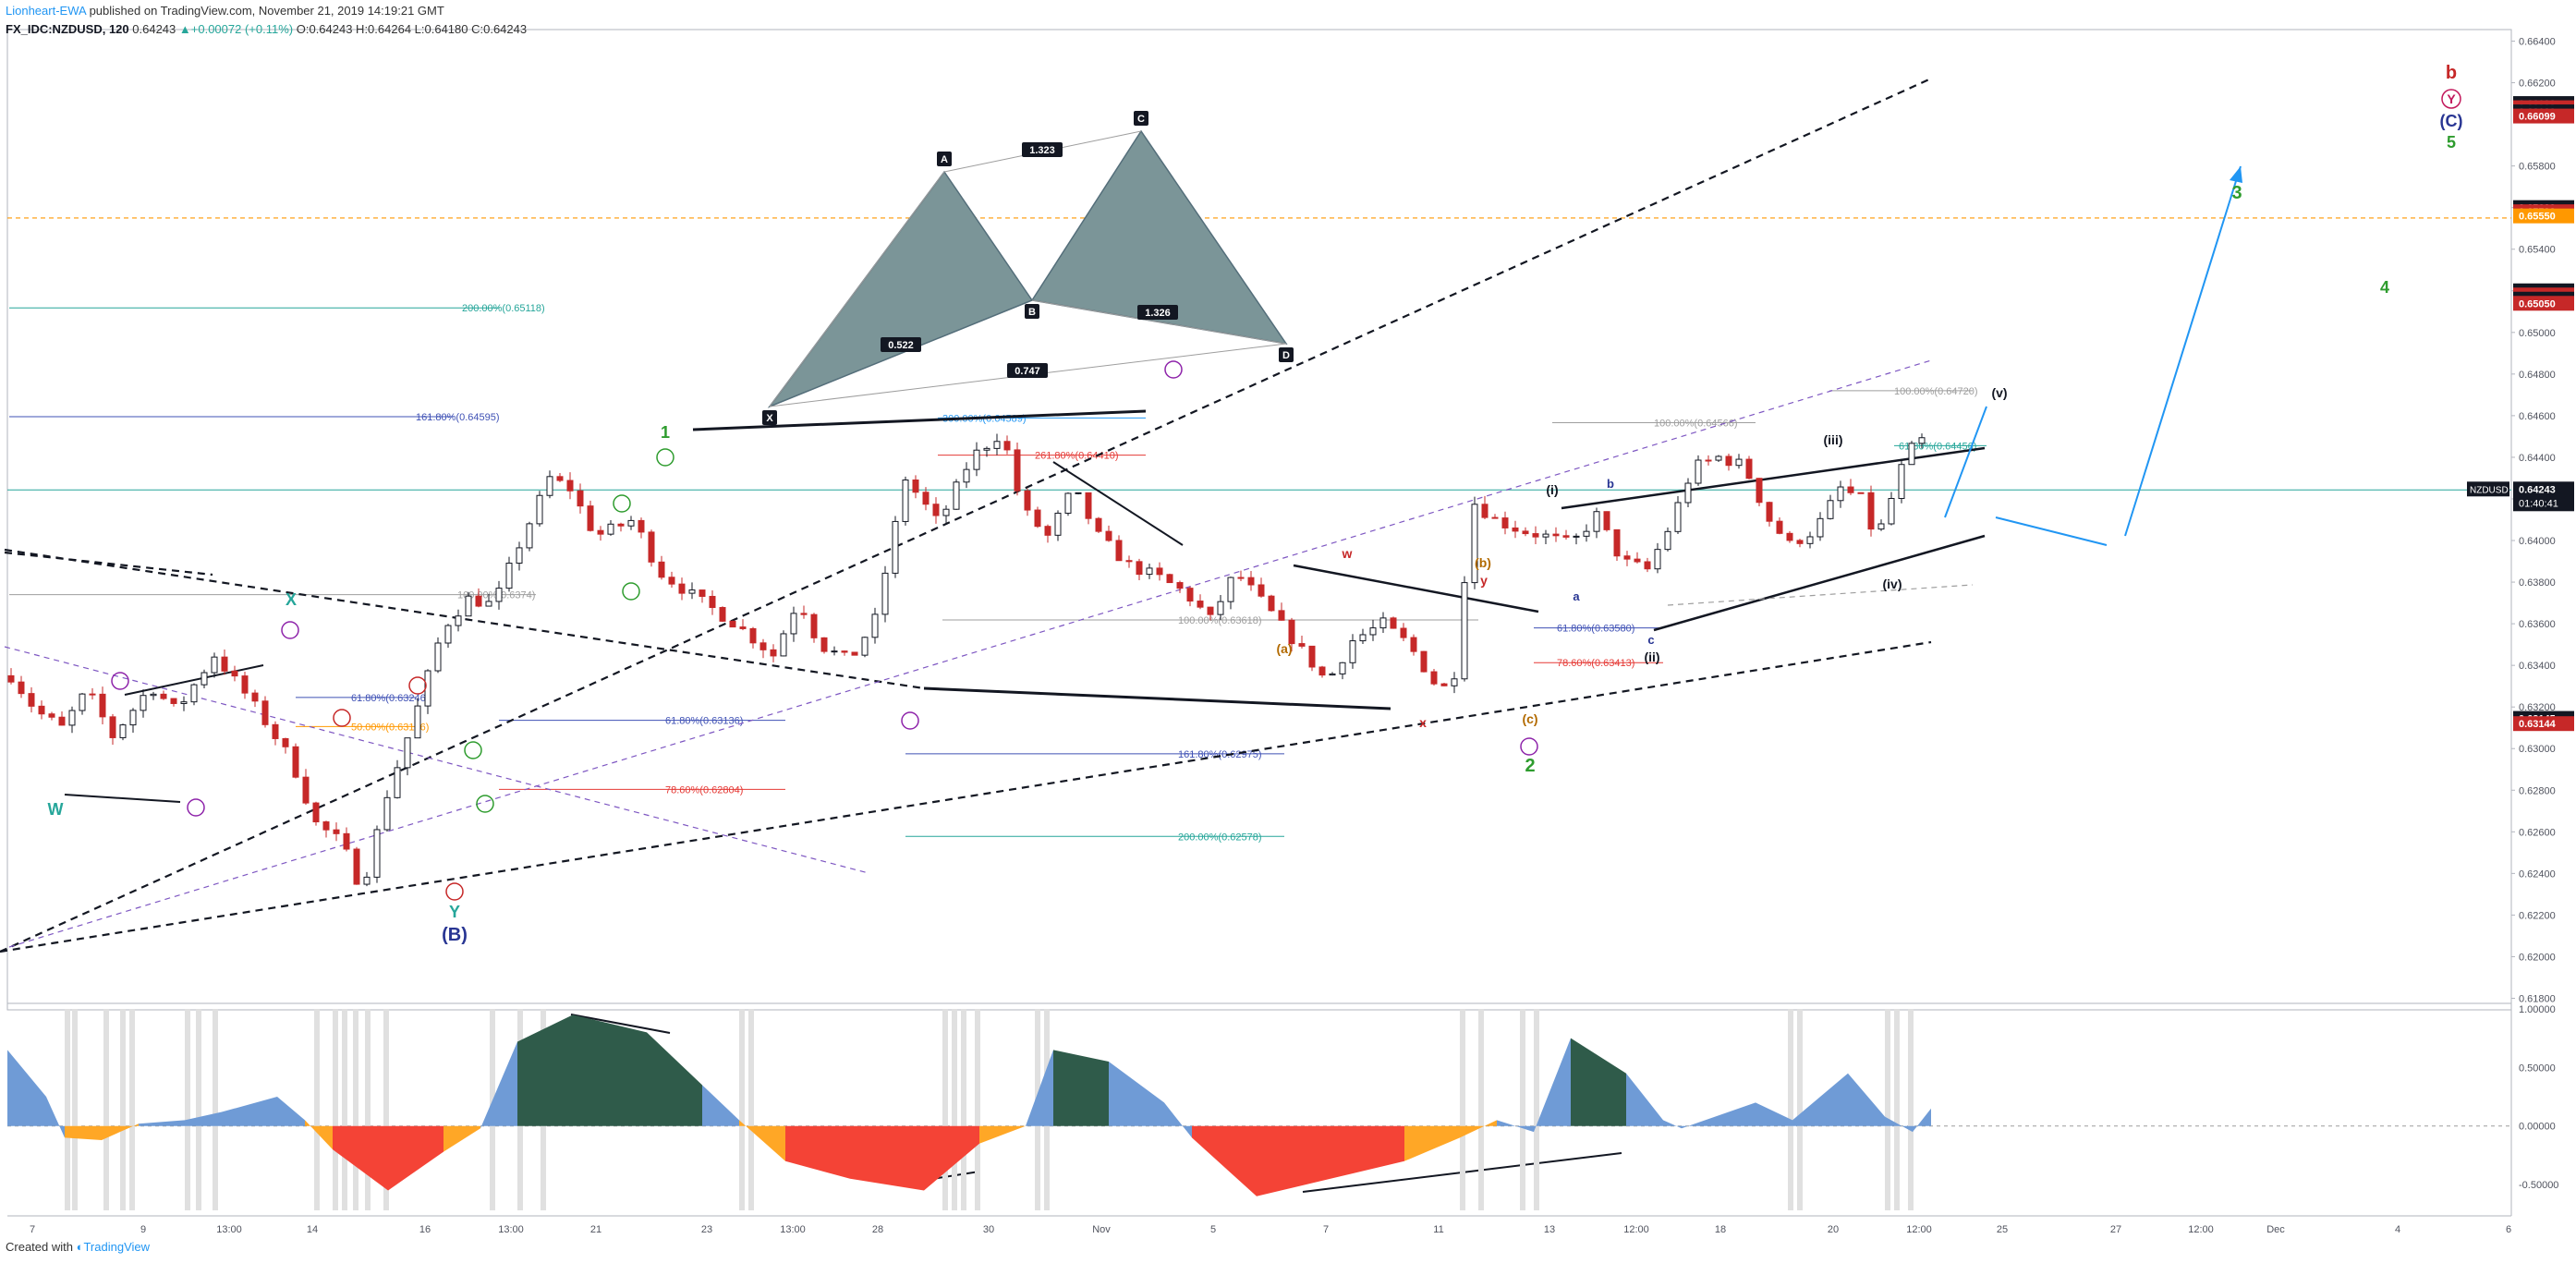  I want to click on wedge-lower, so click(1819, 583).